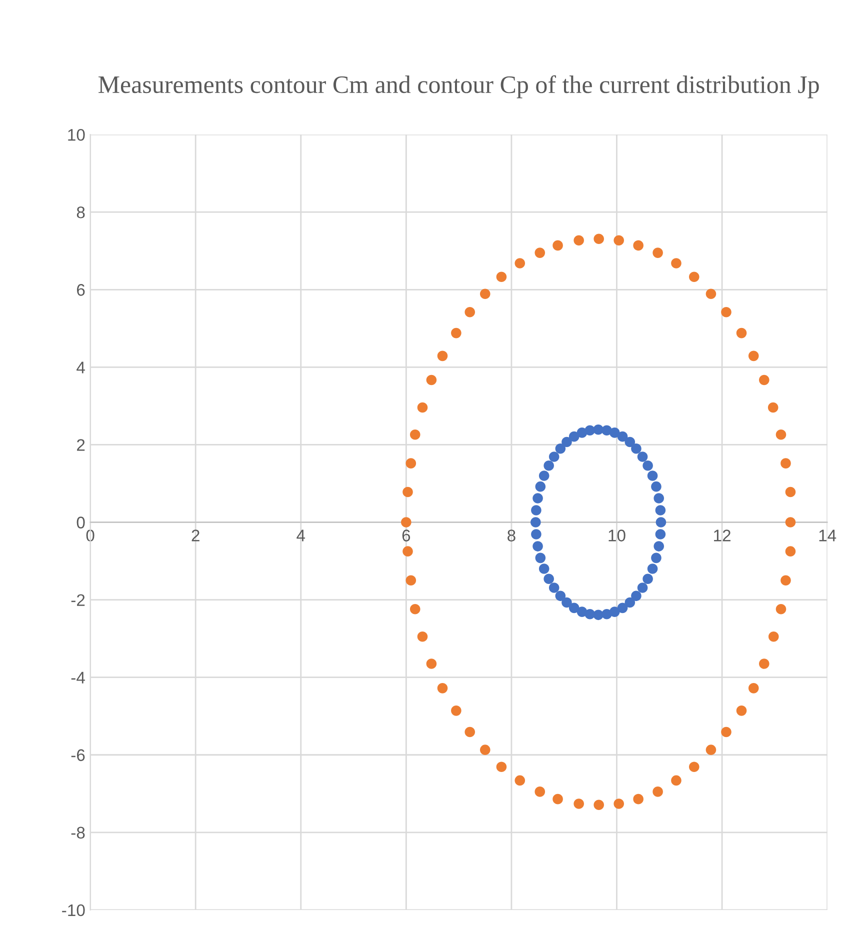 This screenshot has width=860, height=941. What do you see at coordinates (722, 536) in the screenshot?
I see `x-tick-label: 12` at bounding box center [722, 536].